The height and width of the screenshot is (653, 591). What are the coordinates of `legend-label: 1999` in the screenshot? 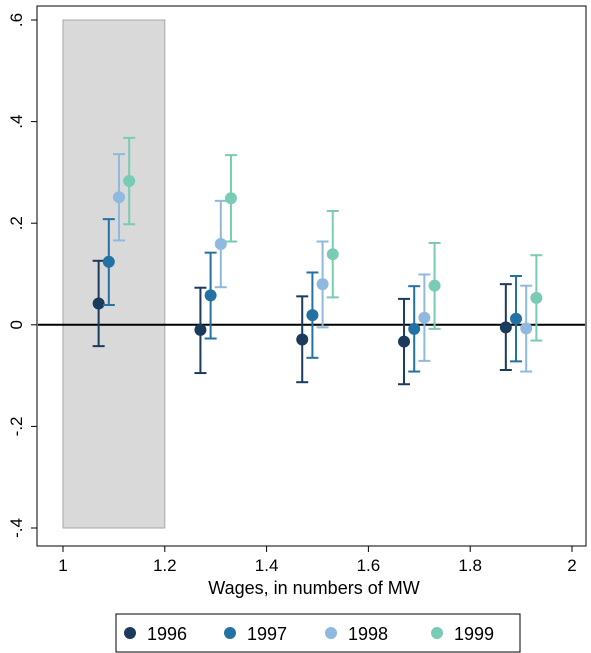 It's located at (474, 634).